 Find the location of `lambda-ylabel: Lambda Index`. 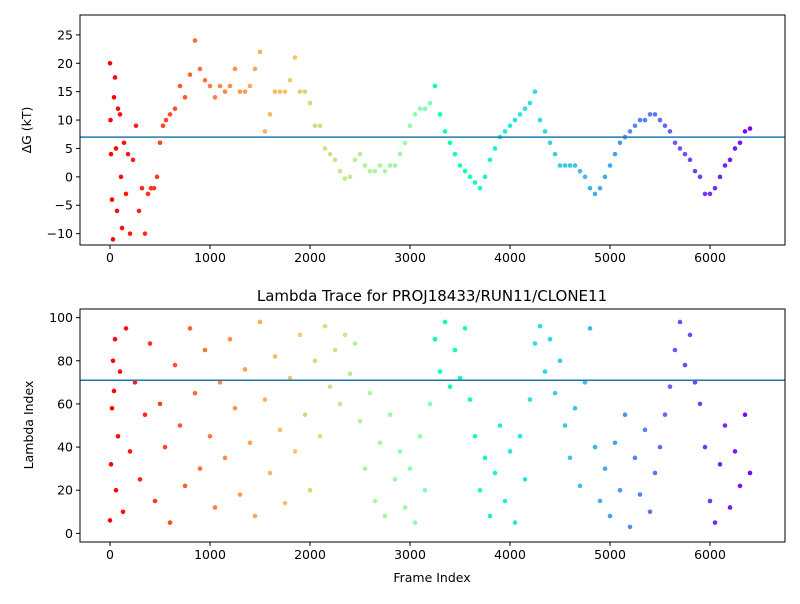

lambda-ylabel: Lambda Index is located at coordinates (28, 425).